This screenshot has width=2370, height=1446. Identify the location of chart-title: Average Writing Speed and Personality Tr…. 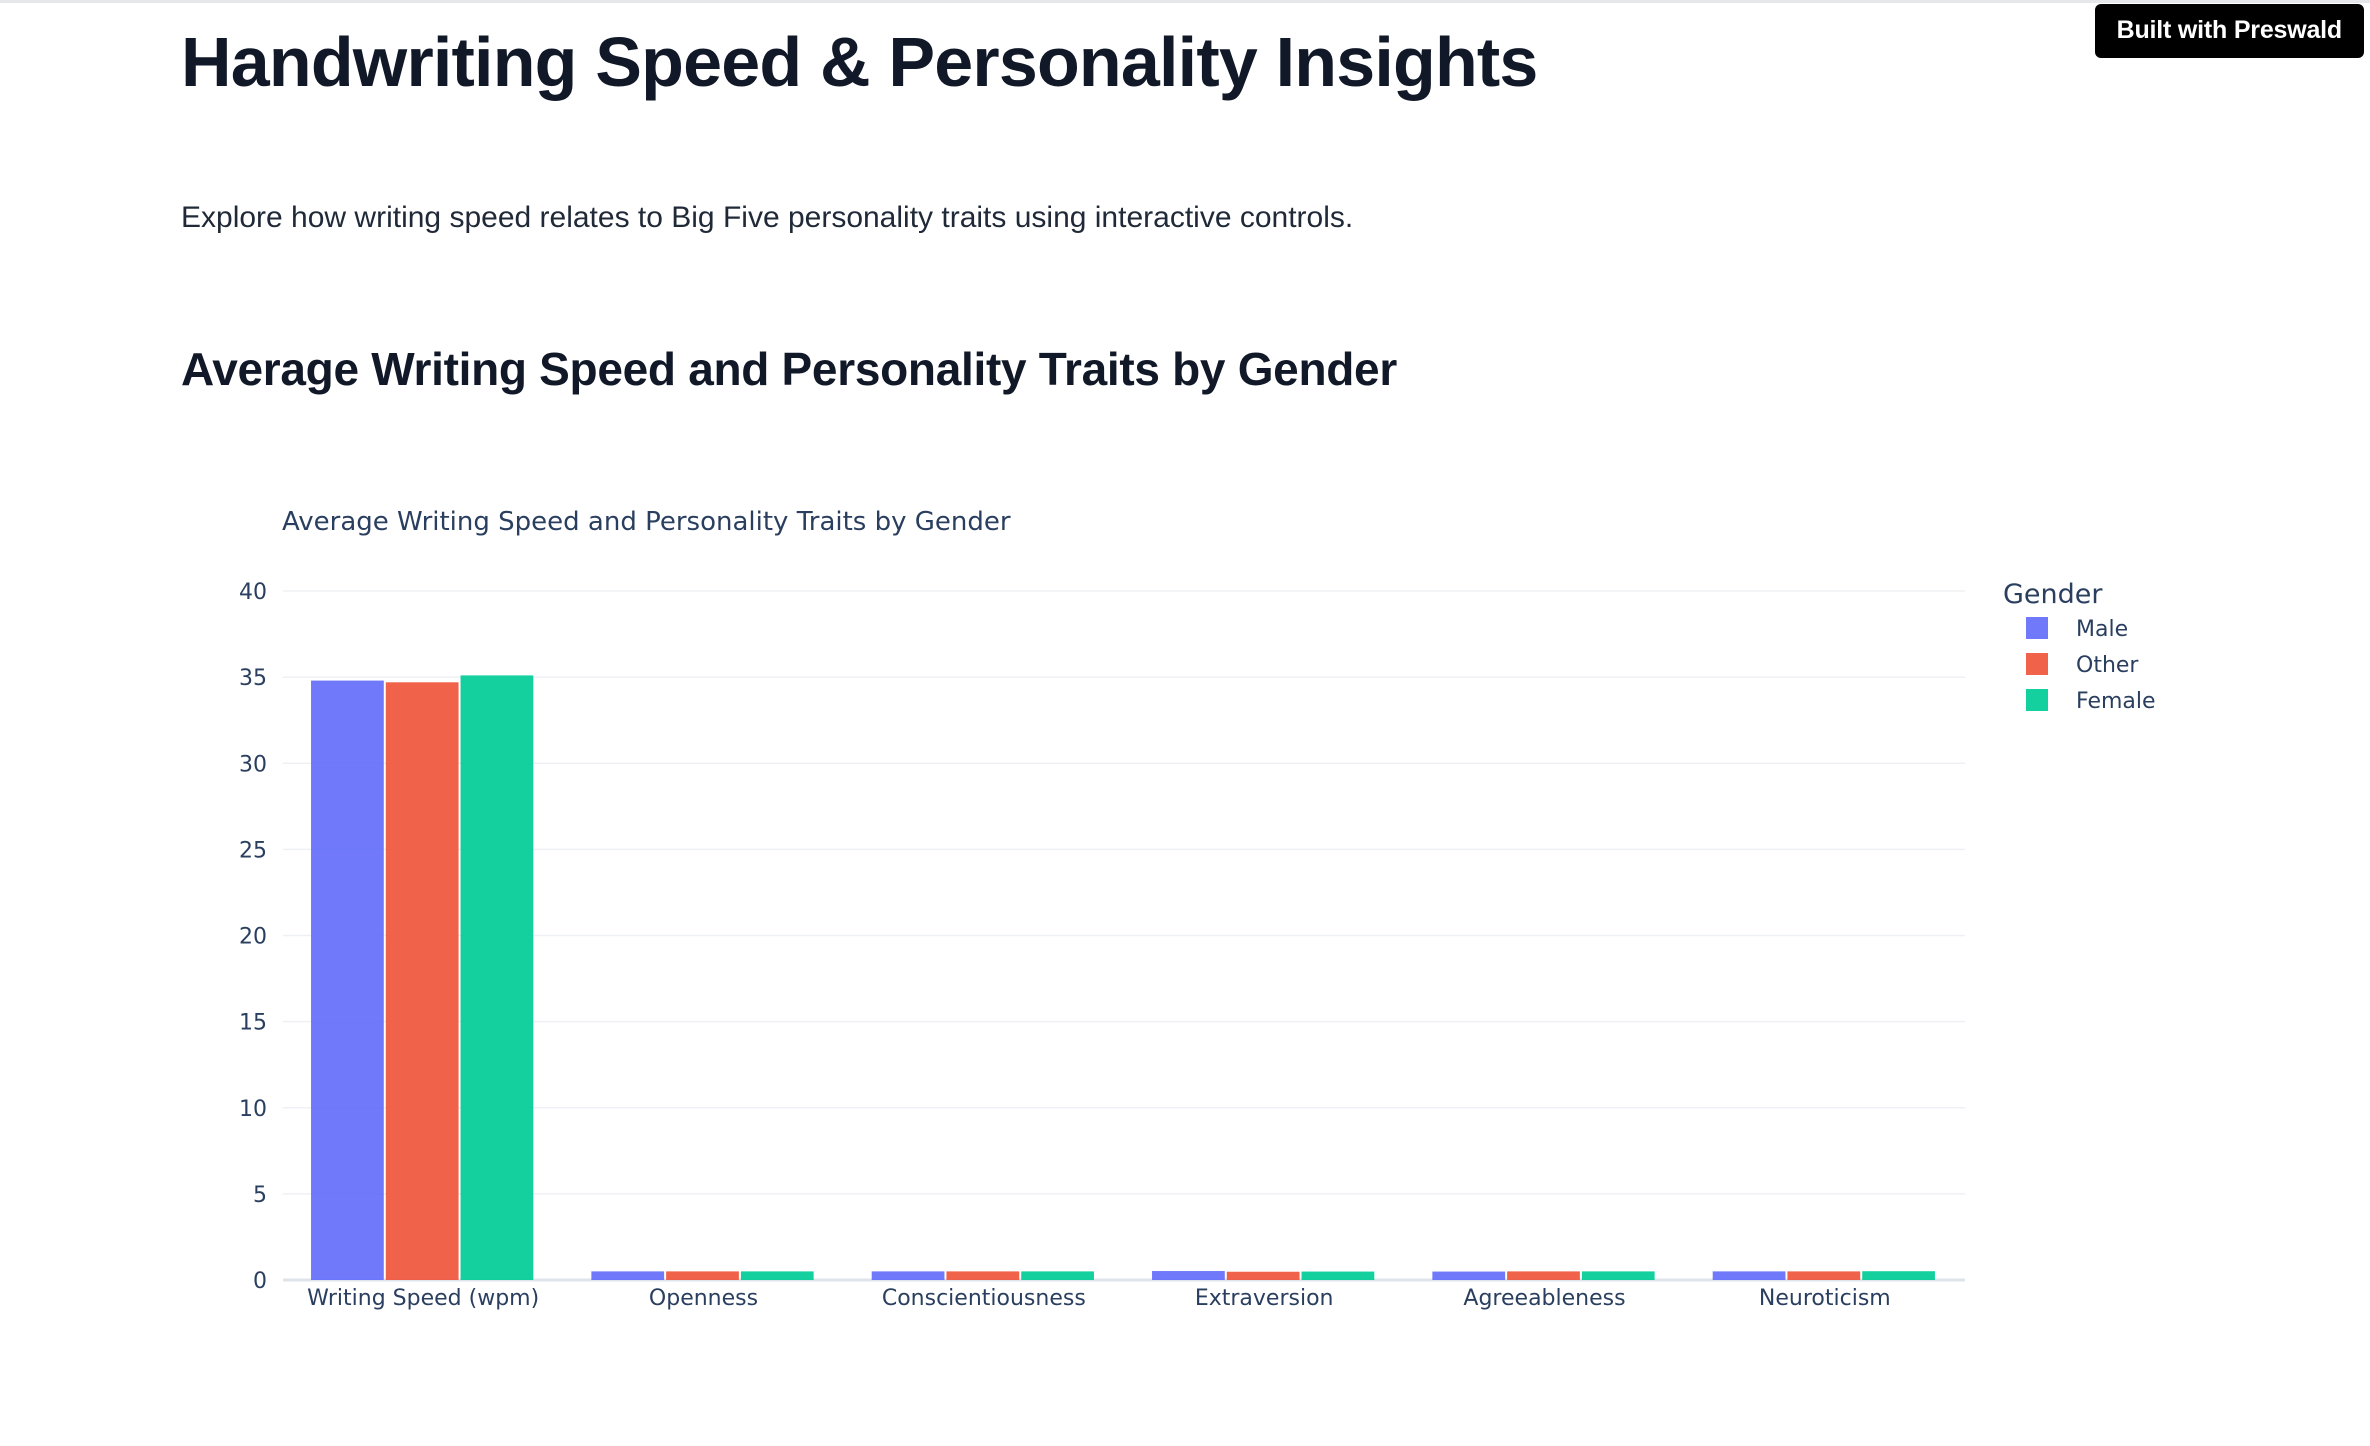
(646, 522).